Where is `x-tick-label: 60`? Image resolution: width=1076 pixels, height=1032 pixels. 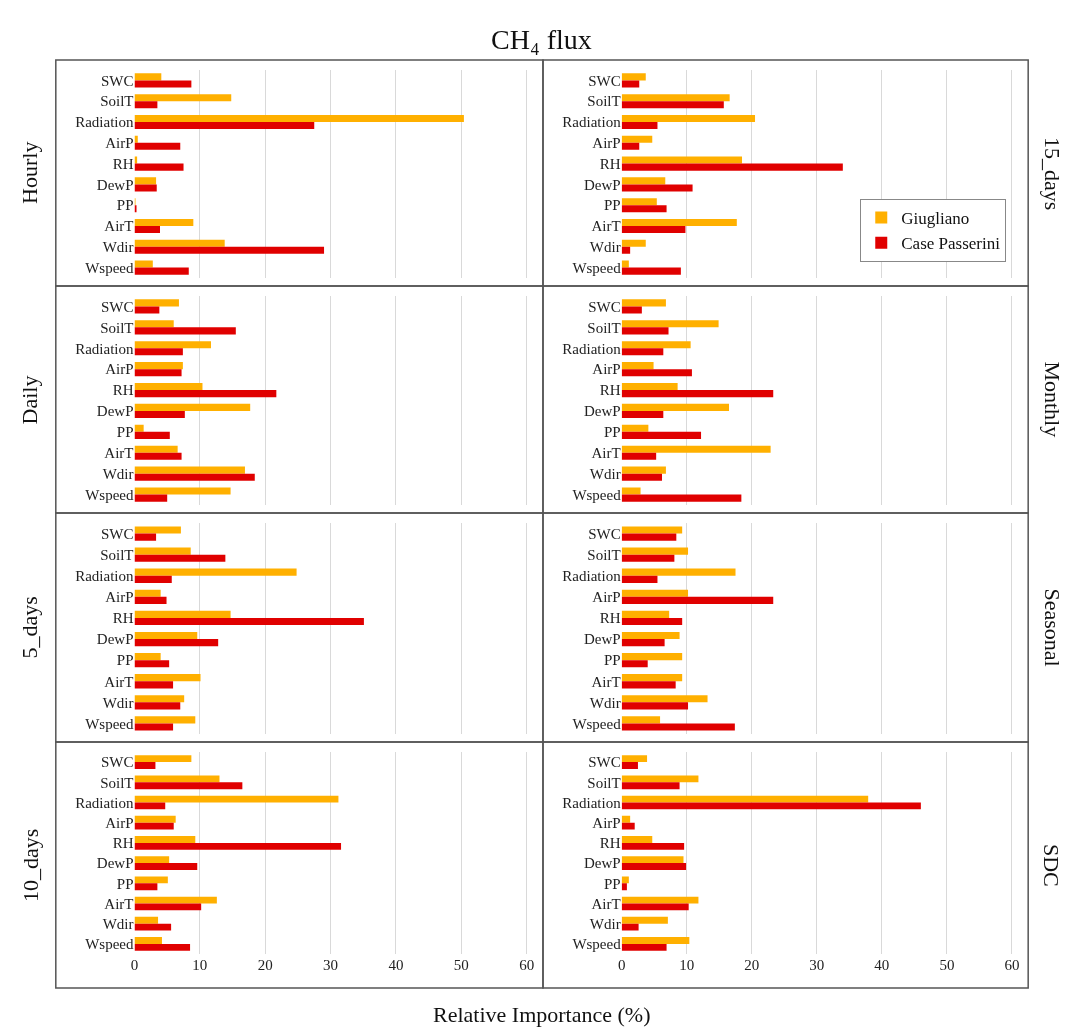
x-tick-label: 60 is located at coordinates (527, 965).